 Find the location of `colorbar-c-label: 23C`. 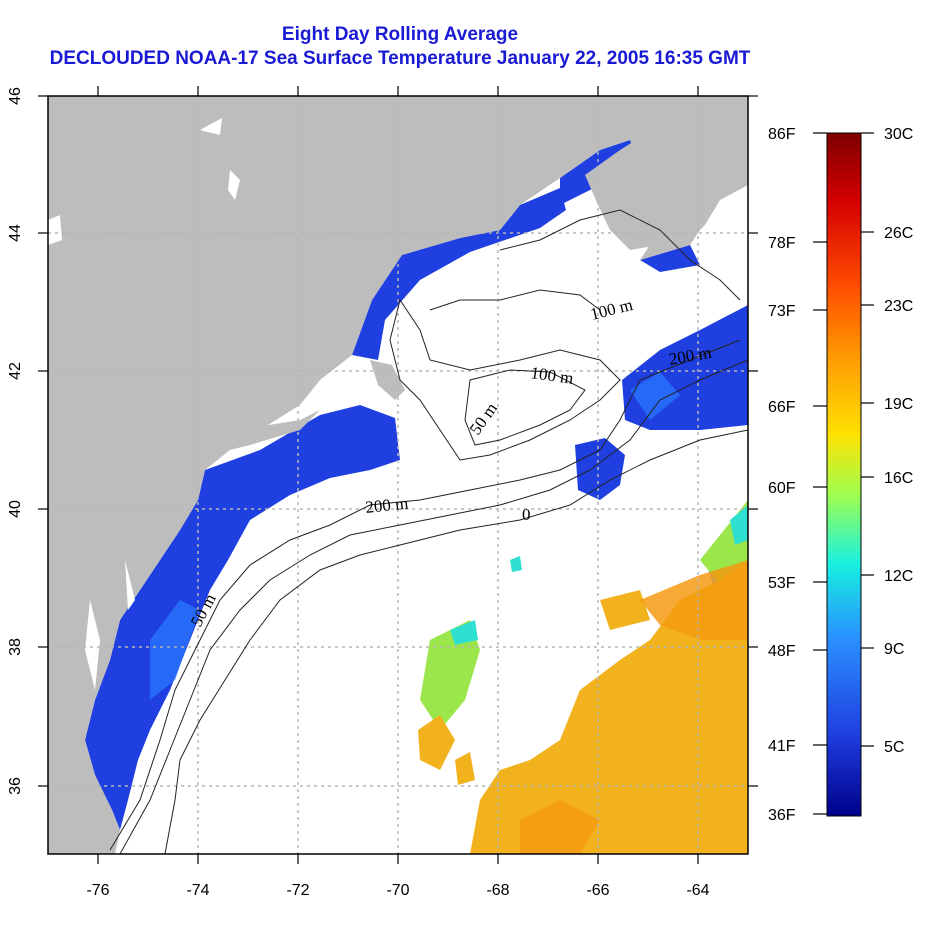

colorbar-c-label: 23C is located at coordinates (898, 306).